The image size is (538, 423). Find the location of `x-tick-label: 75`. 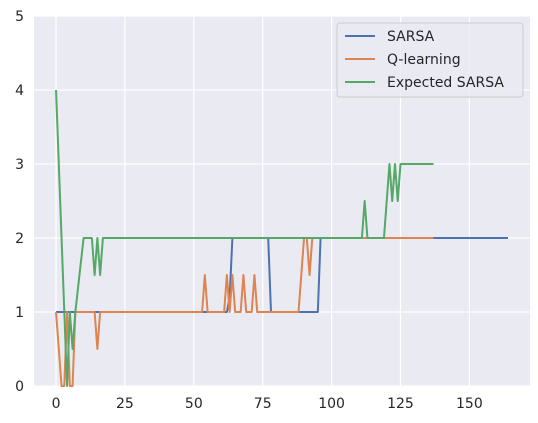

x-tick-label: 75 is located at coordinates (263, 404).